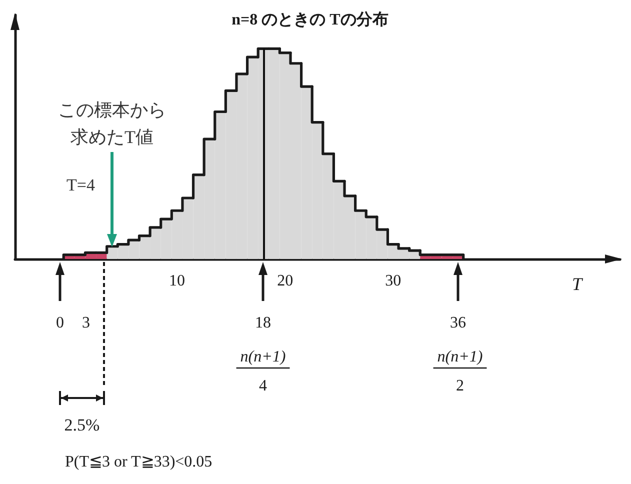 This screenshot has width=631, height=484. I want to click on text: 3, so click(86, 323).